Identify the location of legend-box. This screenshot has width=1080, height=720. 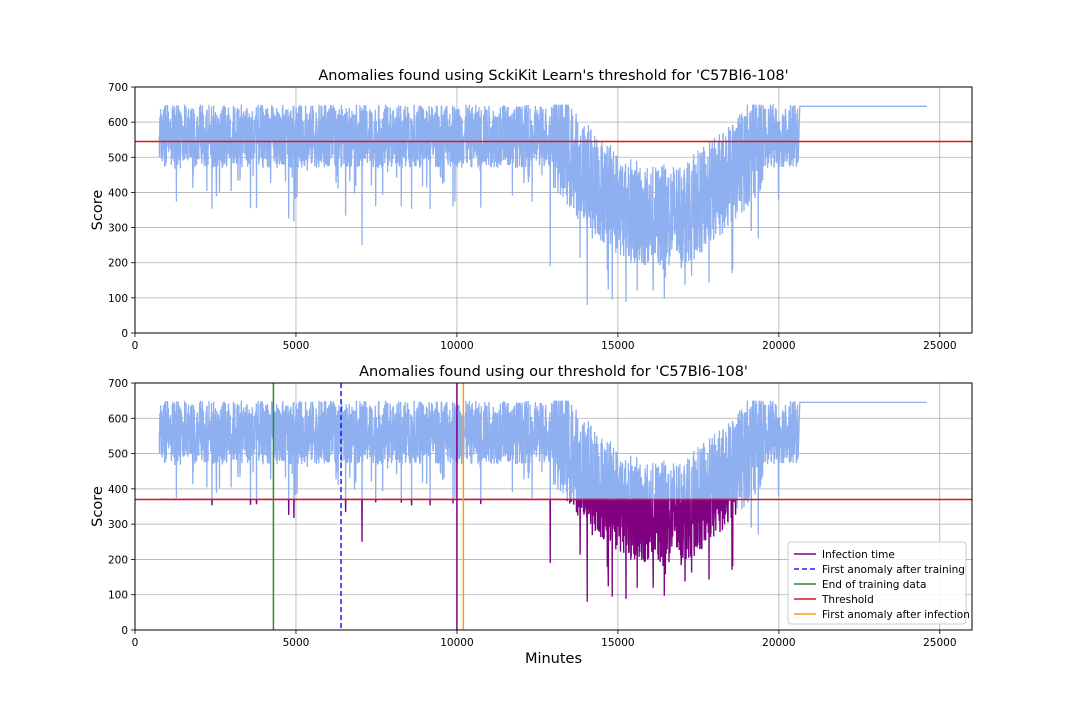
(877, 583).